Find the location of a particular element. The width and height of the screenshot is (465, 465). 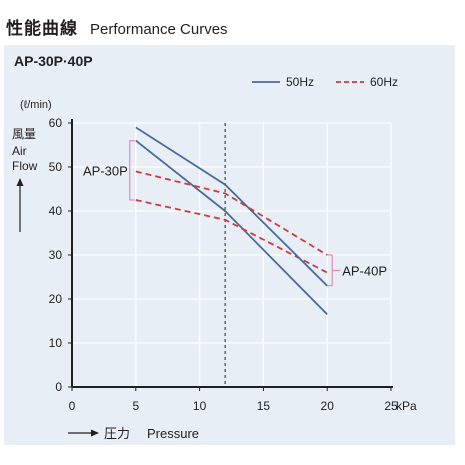

legend: 50Hz 60Hz is located at coordinates (325, 82).